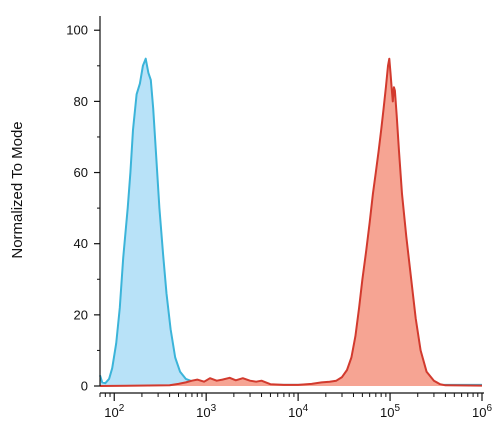  Describe the element at coordinates (84, 386) in the screenshot. I see `y-tick-label: 0` at that location.